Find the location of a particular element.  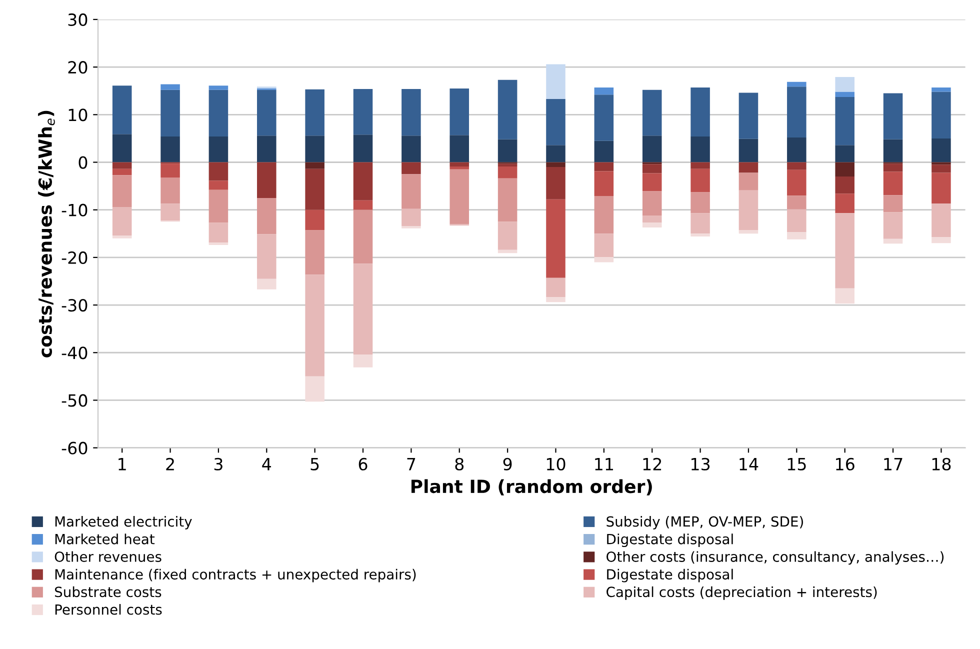

x-tick-label: 1 is located at coordinates (122, 464).